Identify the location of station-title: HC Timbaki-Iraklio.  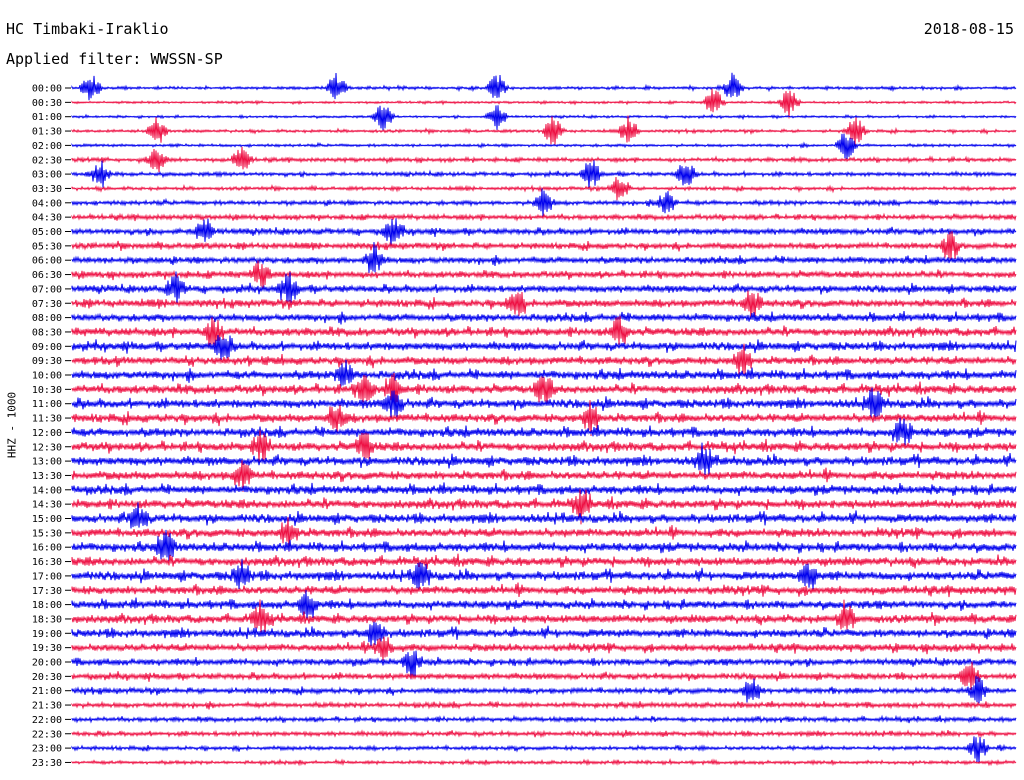
(87, 29).